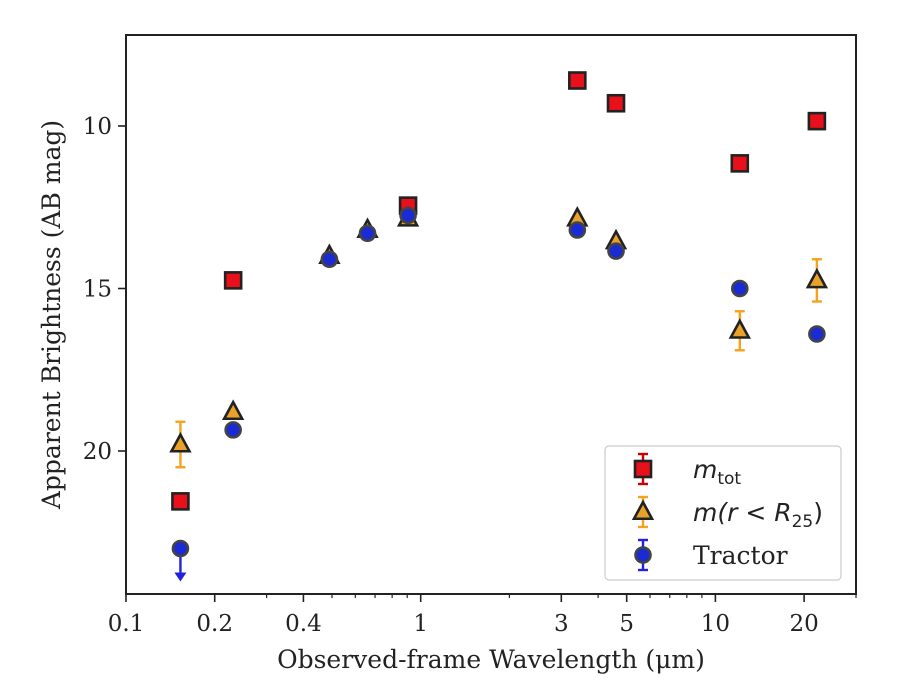 The width and height of the screenshot is (900, 700). I want to click on legend-marker-circle, so click(643, 555).